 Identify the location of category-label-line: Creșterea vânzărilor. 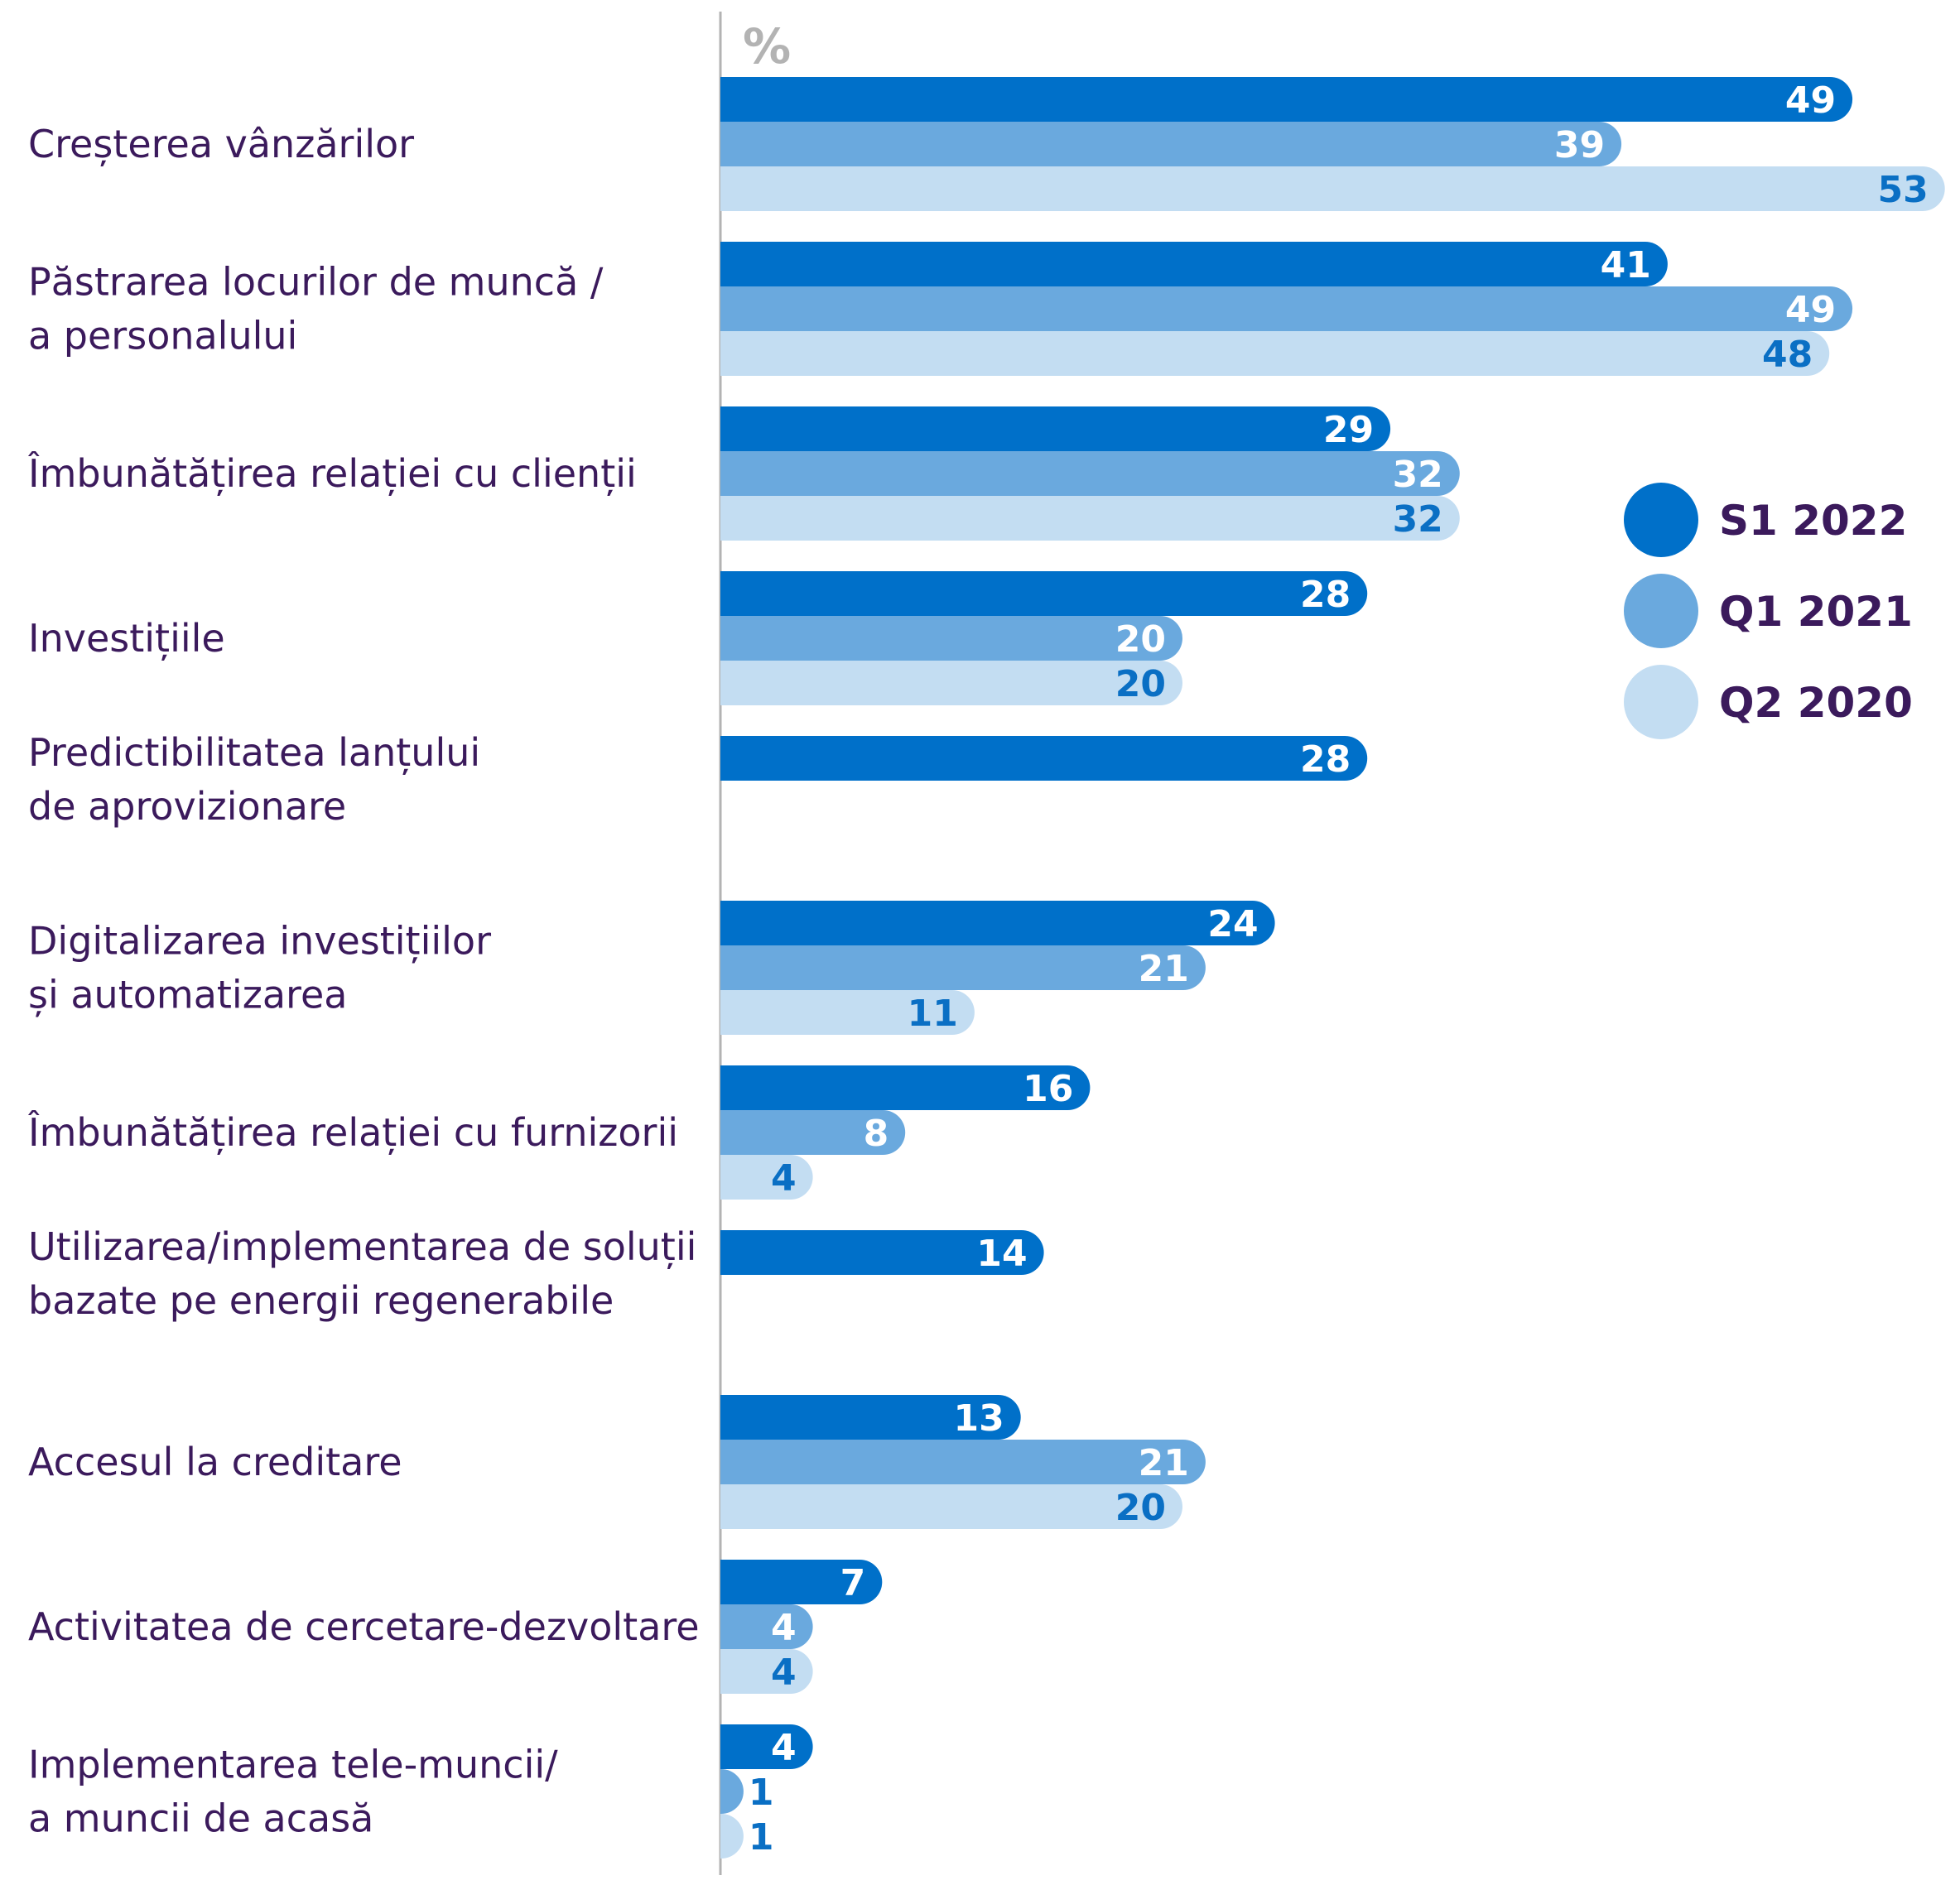
(221, 144).